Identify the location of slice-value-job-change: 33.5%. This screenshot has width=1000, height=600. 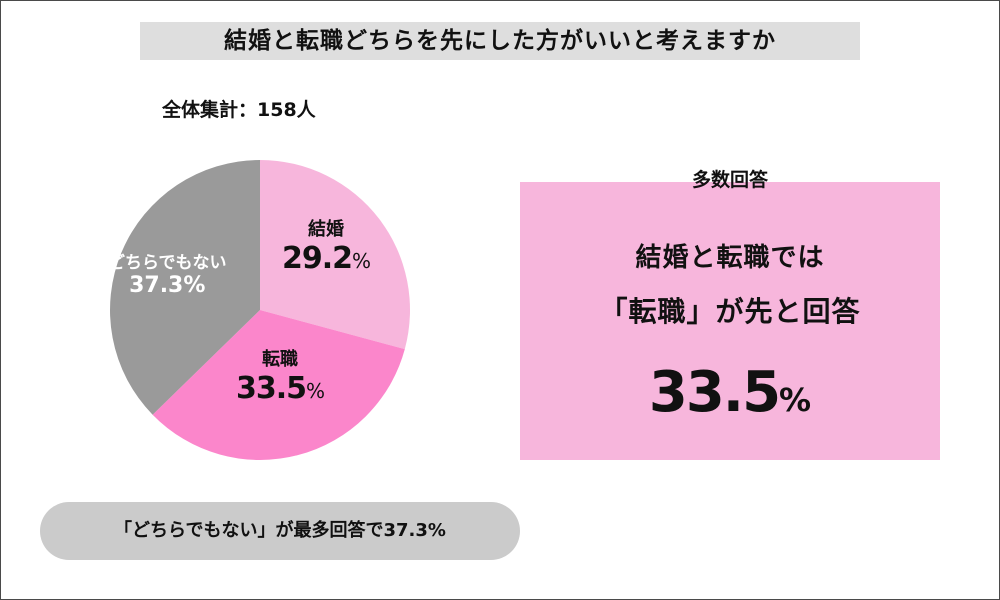
(280, 388).